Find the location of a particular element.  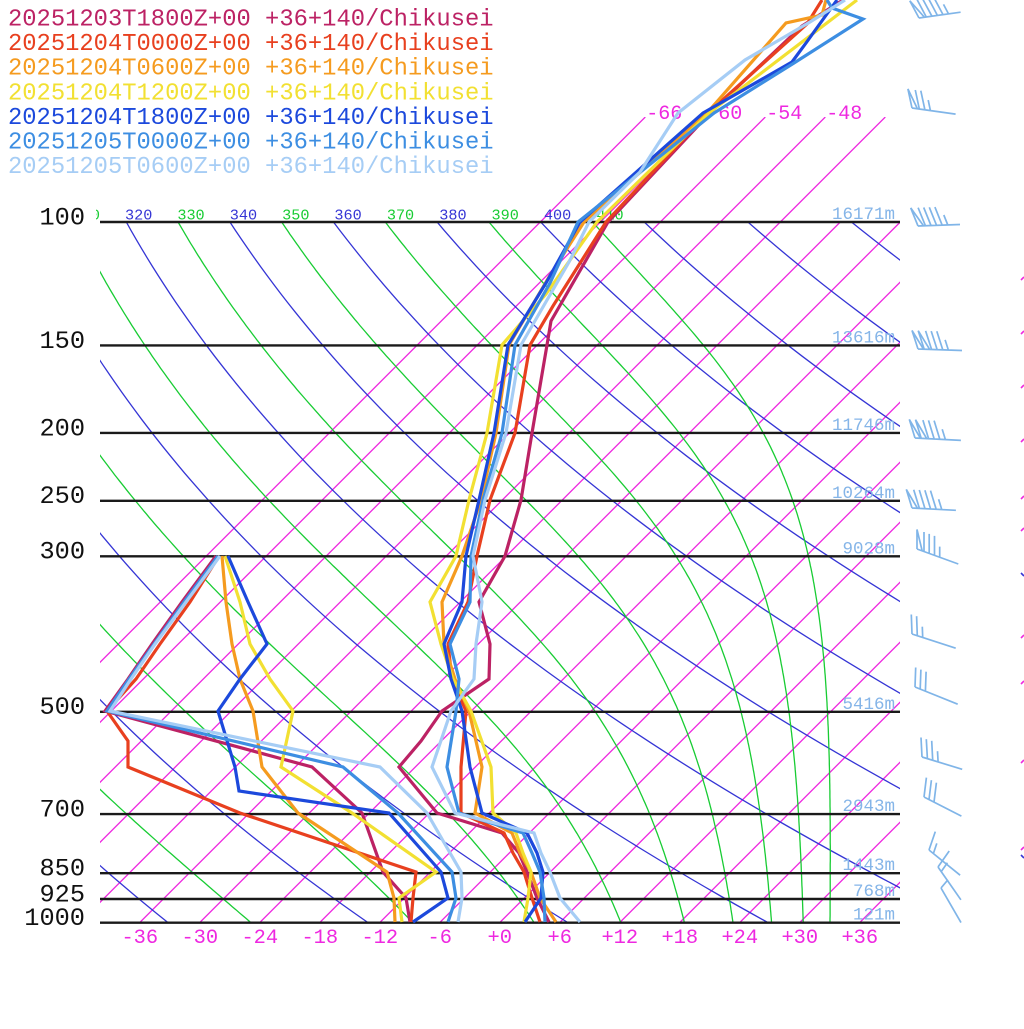

svg-text: 700 is located at coordinates (62, 810).